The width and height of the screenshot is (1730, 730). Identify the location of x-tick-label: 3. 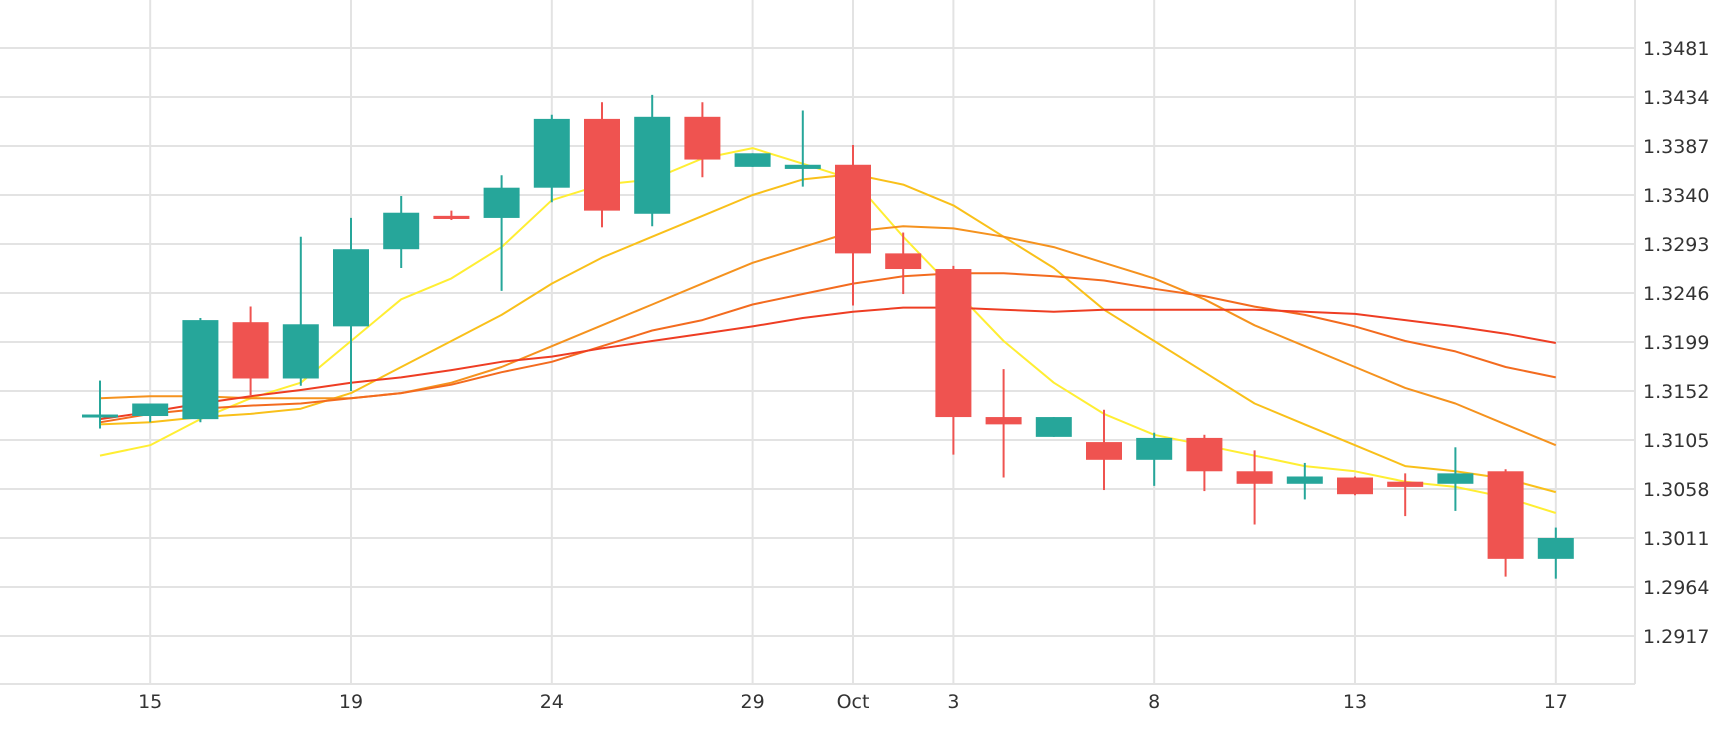
(953, 702).